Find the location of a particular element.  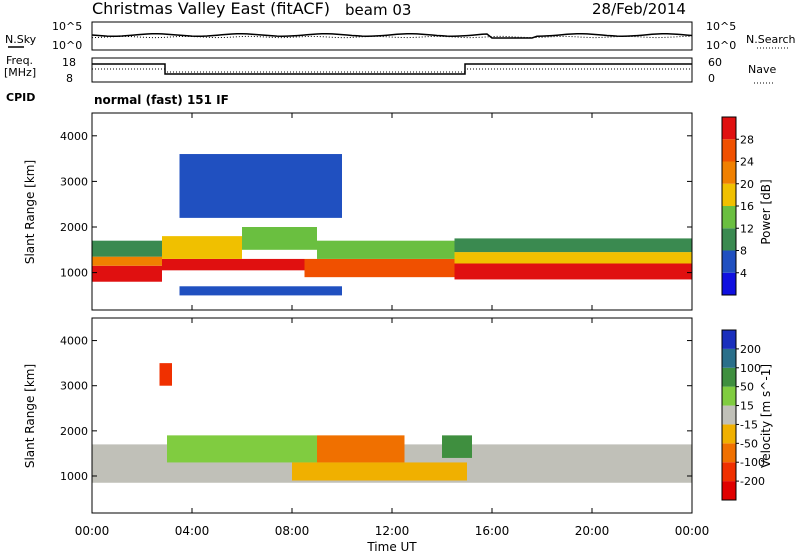

xtick-label: 08:00 is located at coordinates (292, 531).